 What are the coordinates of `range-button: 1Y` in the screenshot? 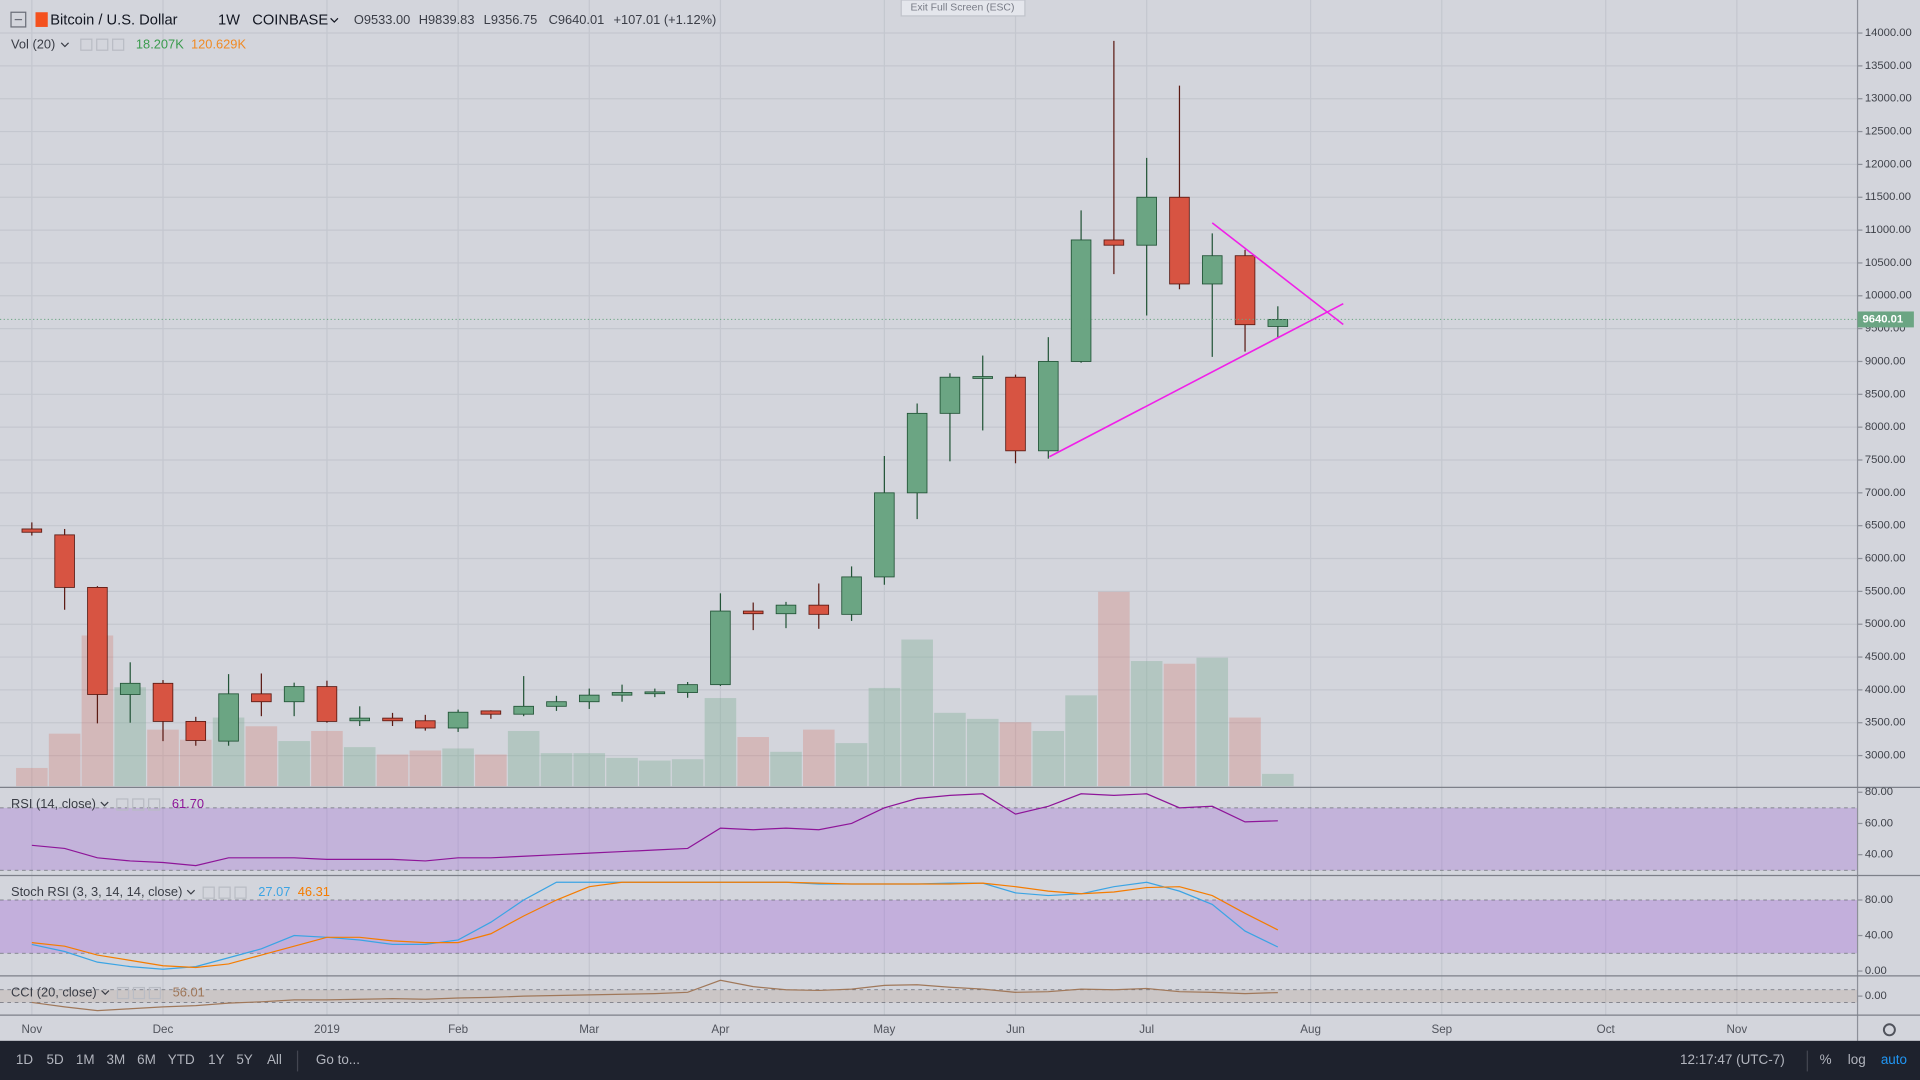 It's located at (216, 1059).